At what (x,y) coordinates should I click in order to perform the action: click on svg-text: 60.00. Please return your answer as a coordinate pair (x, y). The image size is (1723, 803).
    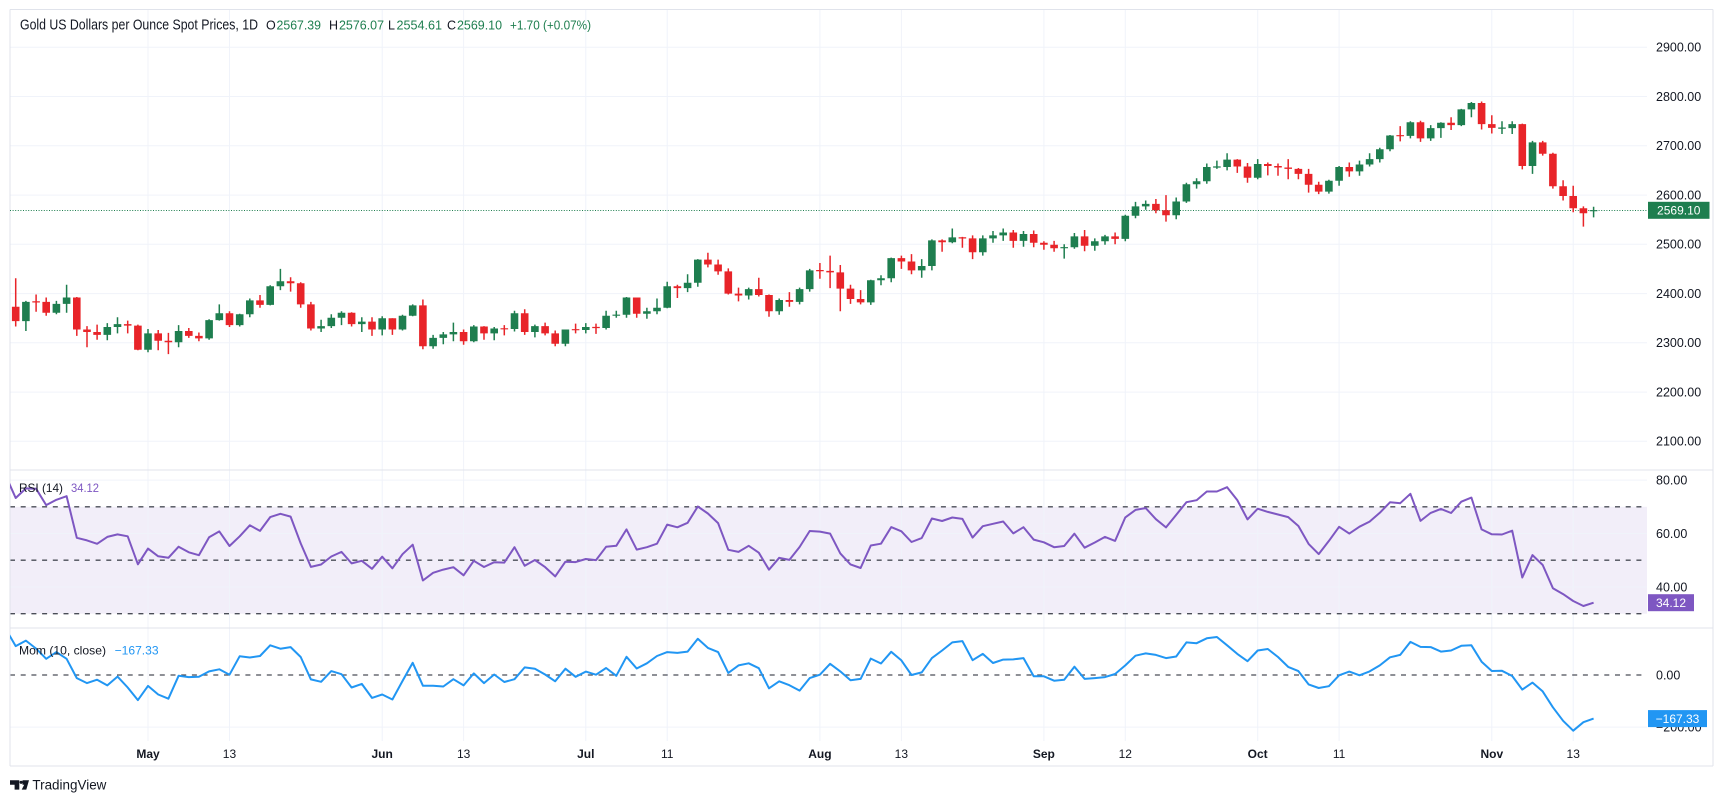
    Looking at the image, I should click on (1671, 534).